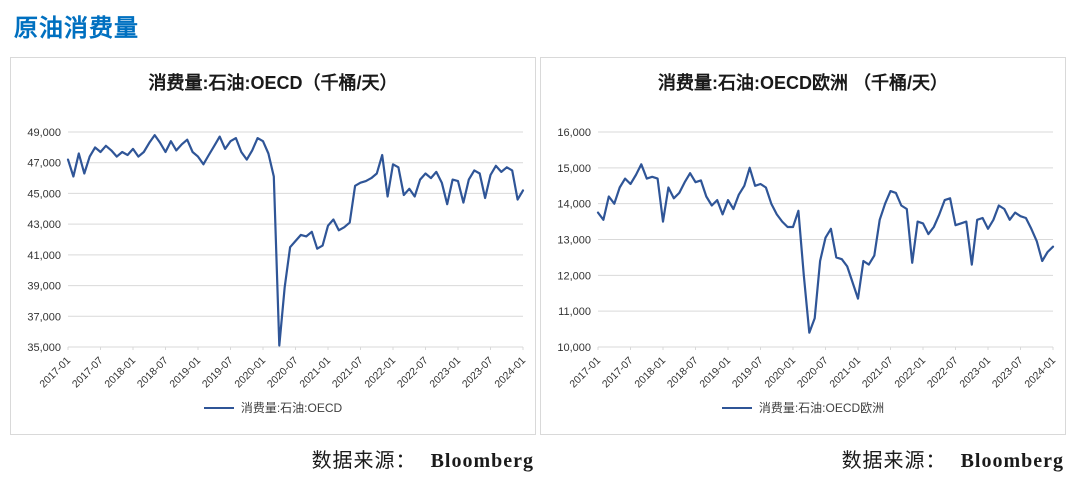 The height and width of the screenshot is (486, 1080). I want to click on svg-text: 43,000, so click(44, 225).